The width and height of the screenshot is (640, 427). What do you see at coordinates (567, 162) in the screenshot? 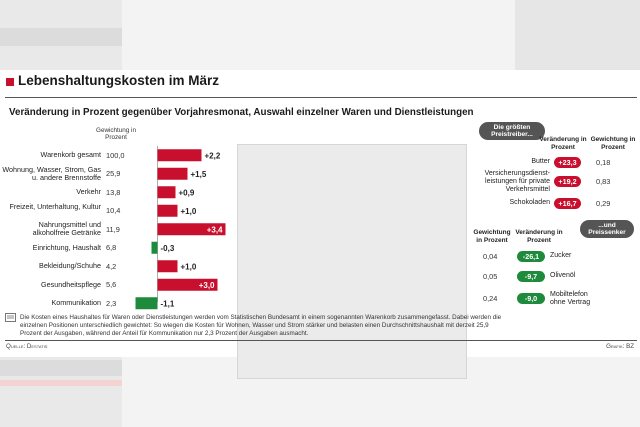
I see `driver-change-pill: +23,3` at bounding box center [567, 162].